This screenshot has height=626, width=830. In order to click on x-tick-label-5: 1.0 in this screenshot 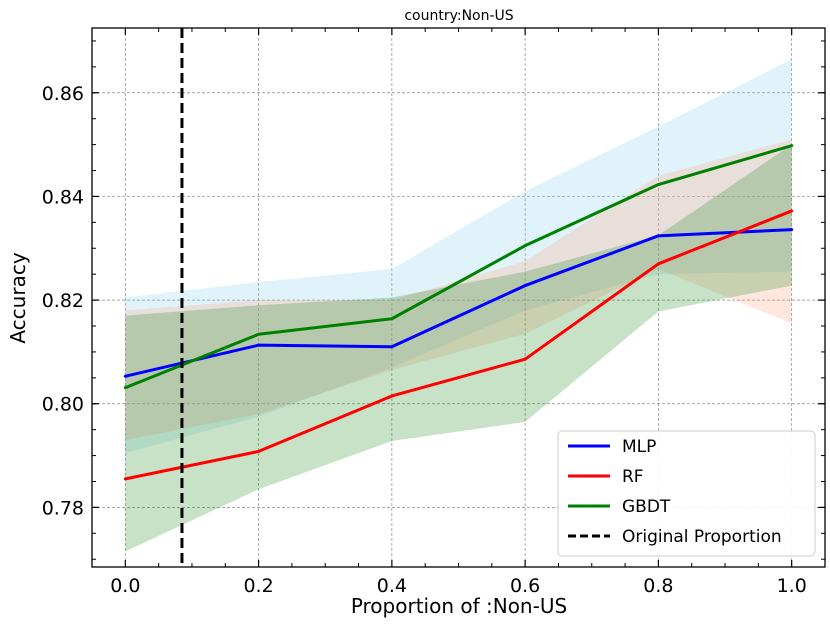, I will do `click(792, 586)`.